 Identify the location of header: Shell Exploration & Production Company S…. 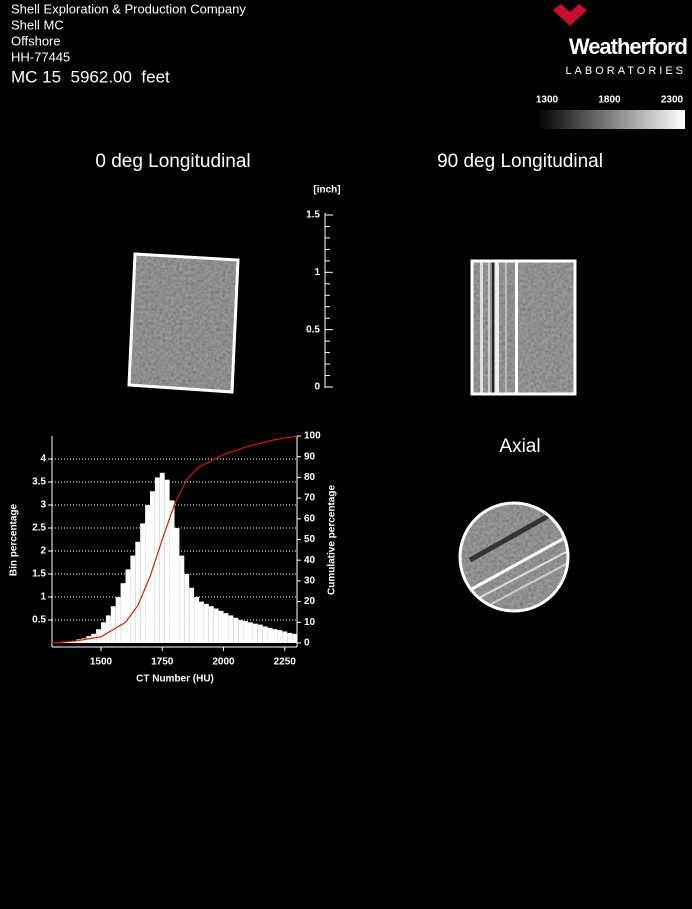
(128, 43).